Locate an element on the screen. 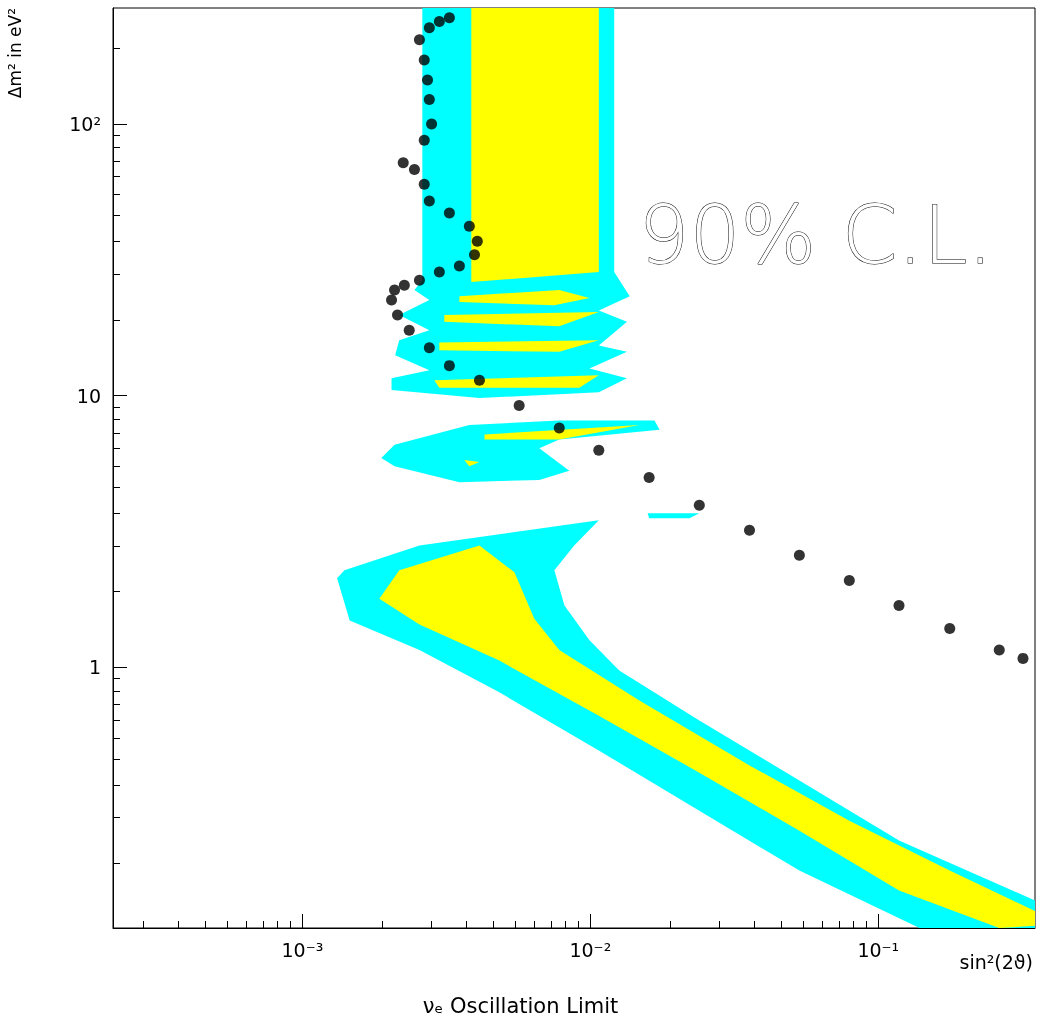 This screenshot has height=1025, width=1041. y-tick-label: 1 is located at coordinates (94, 667).